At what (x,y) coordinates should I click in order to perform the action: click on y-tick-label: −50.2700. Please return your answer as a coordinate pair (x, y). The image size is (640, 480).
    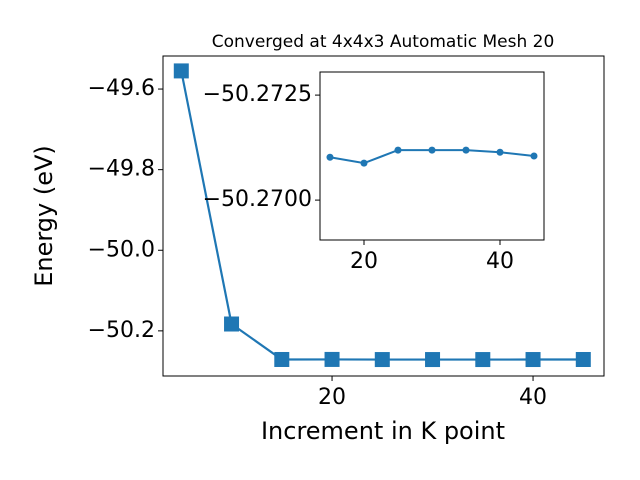
    Looking at the image, I should click on (257, 199).